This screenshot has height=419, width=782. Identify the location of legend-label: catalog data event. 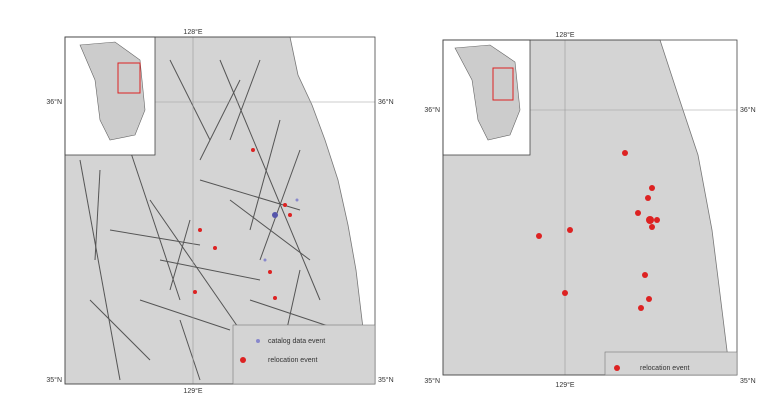
(296, 341).